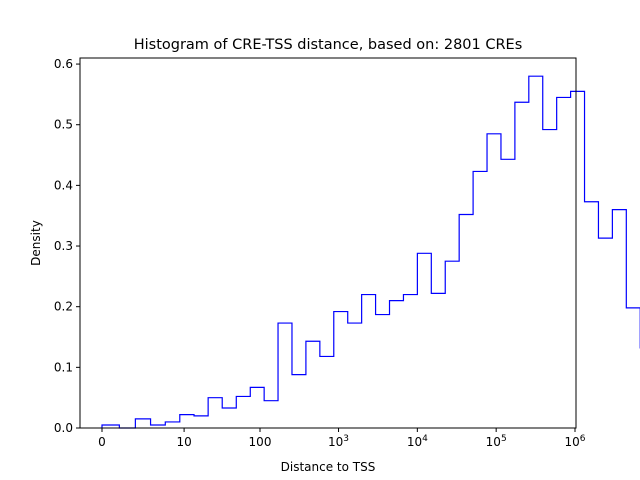 Image resolution: width=640 pixels, height=480 pixels. I want to click on x-tick-label: 10³, so click(338, 441).